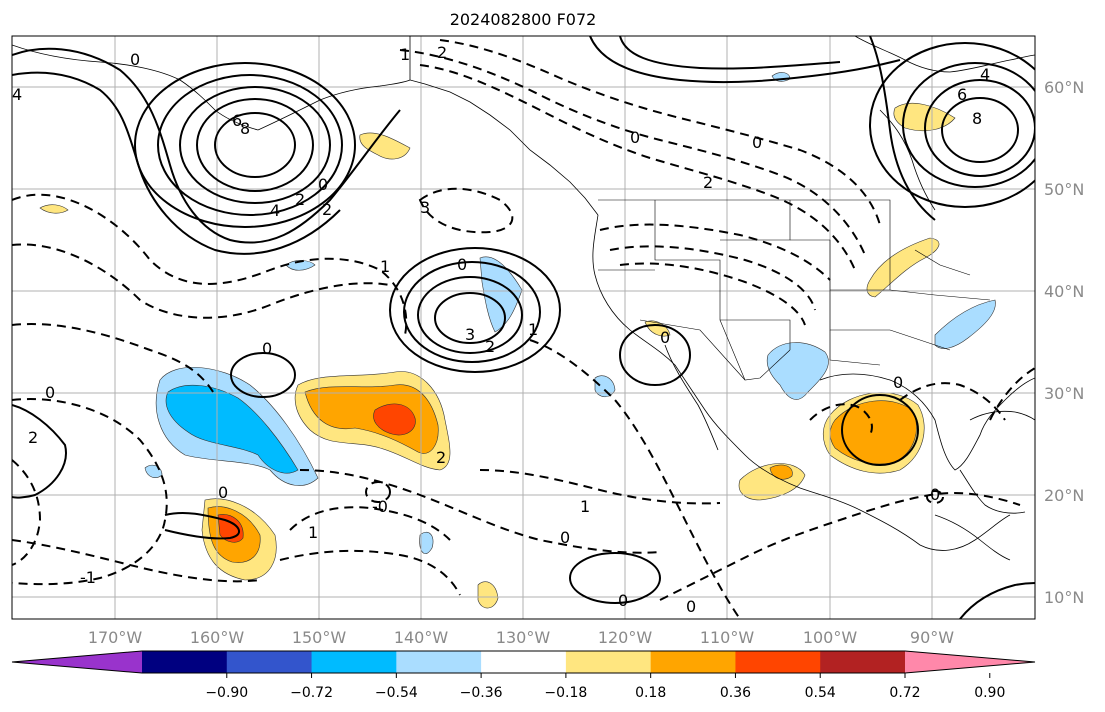 The width and height of the screenshot is (1105, 712). What do you see at coordinates (311, 693) in the screenshot?
I see `colorbar-tick-label: −0.72` at bounding box center [311, 693].